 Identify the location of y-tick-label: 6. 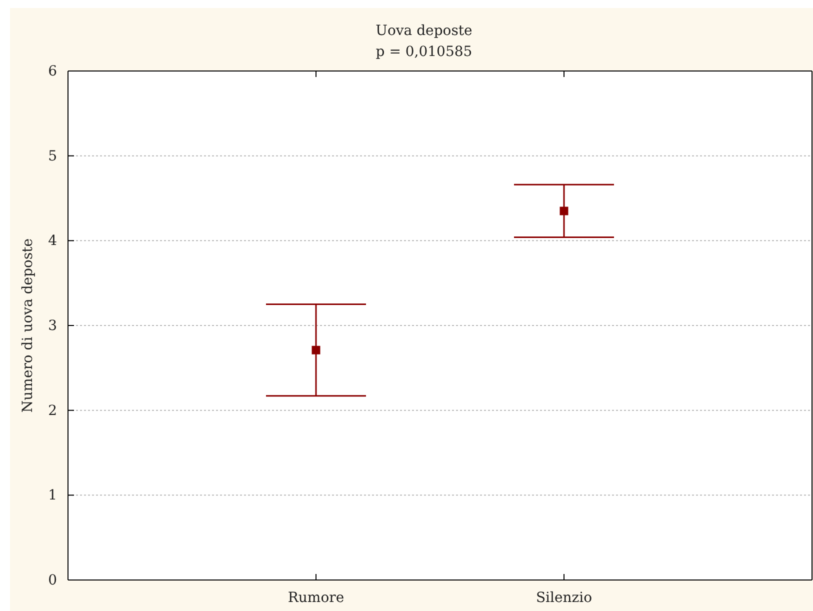
(53, 71).